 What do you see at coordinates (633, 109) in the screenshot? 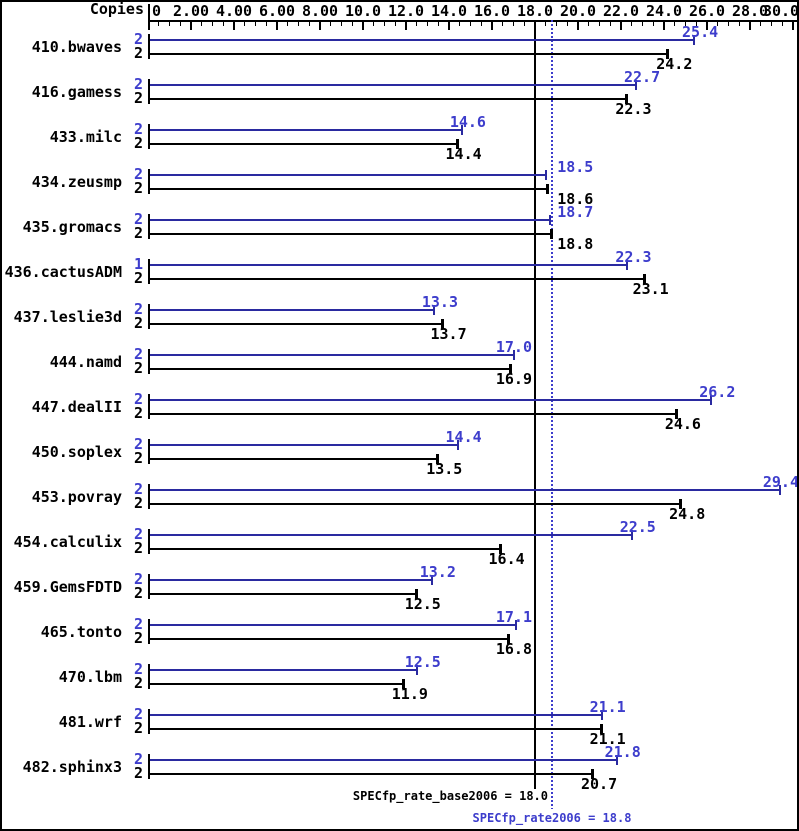
I see `base-value-label: 22.3` at bounding box center [633, 109].